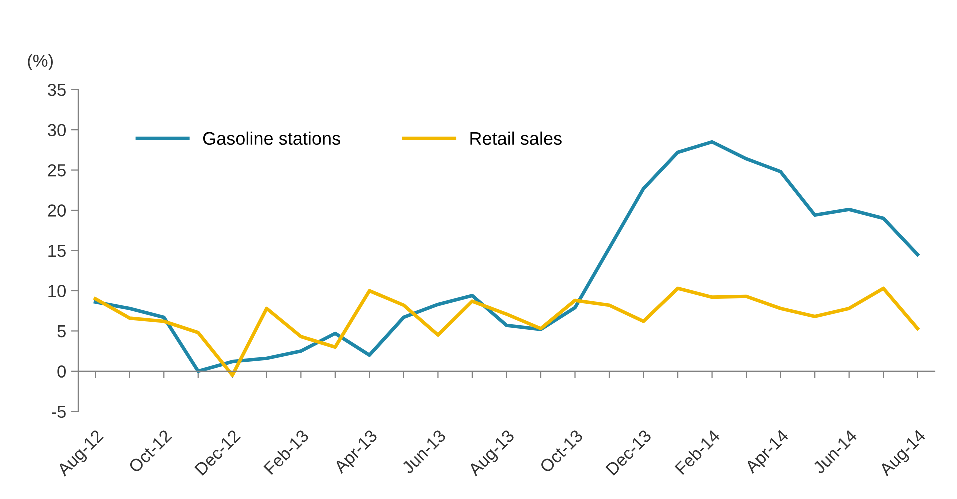 This screenshot has height=499, width=957. What do you see at coordinates (62, 332) in the screenshot?
I see `y-tick-label: 5` at bounding box center [62, 332].